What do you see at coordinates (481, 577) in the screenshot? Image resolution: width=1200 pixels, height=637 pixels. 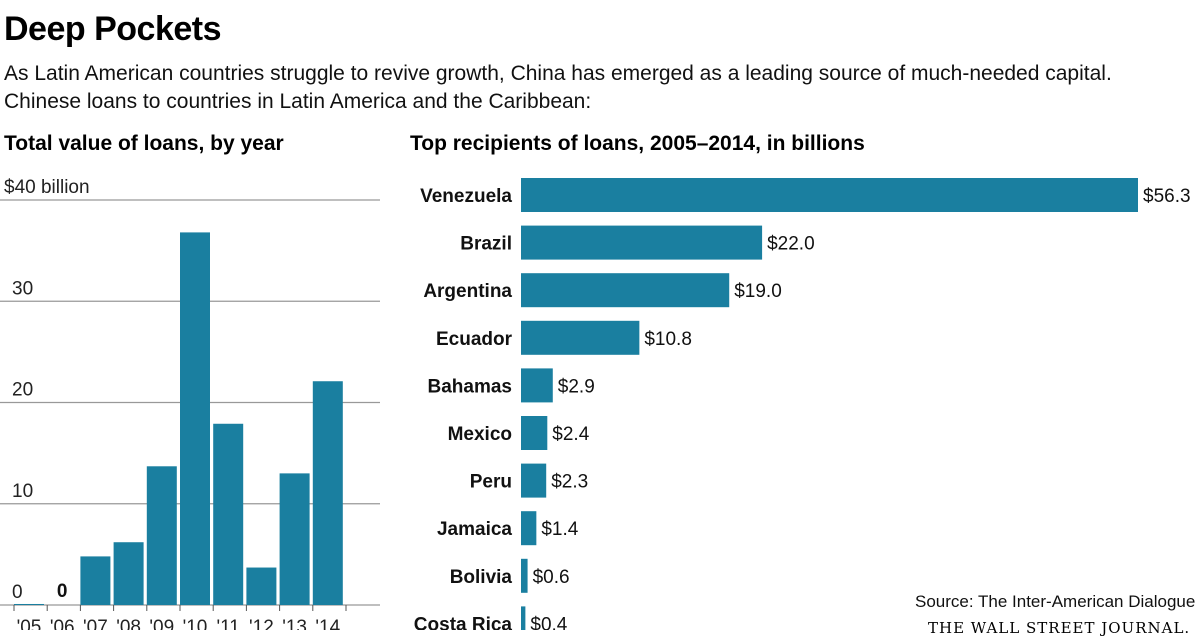 I see `category-label: Bolivia` at bounding box center [481, 577].